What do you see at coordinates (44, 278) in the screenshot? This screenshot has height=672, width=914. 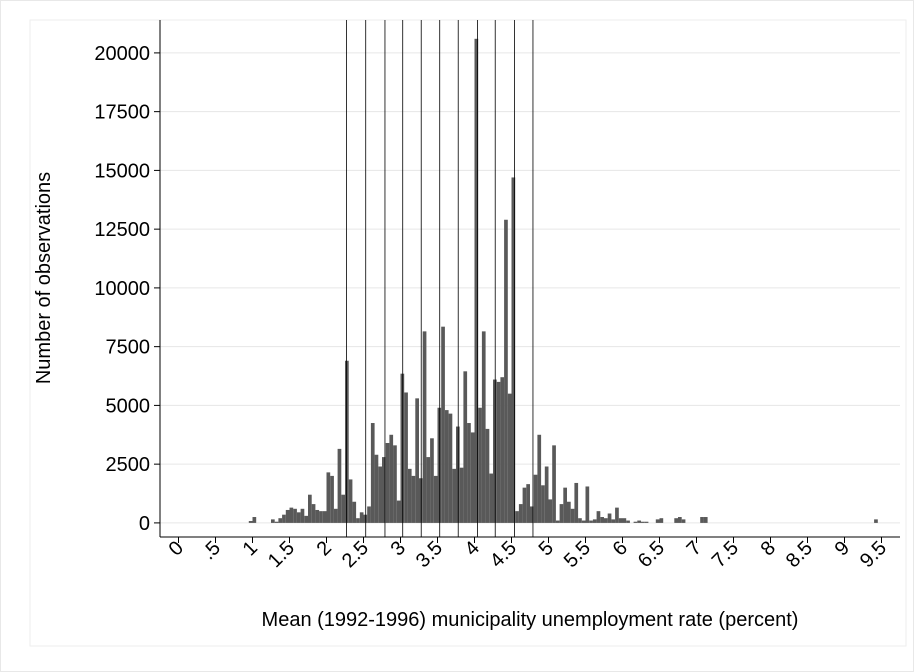 I see `y-axis-label: Number of observations` at bounding box center [44, 278].